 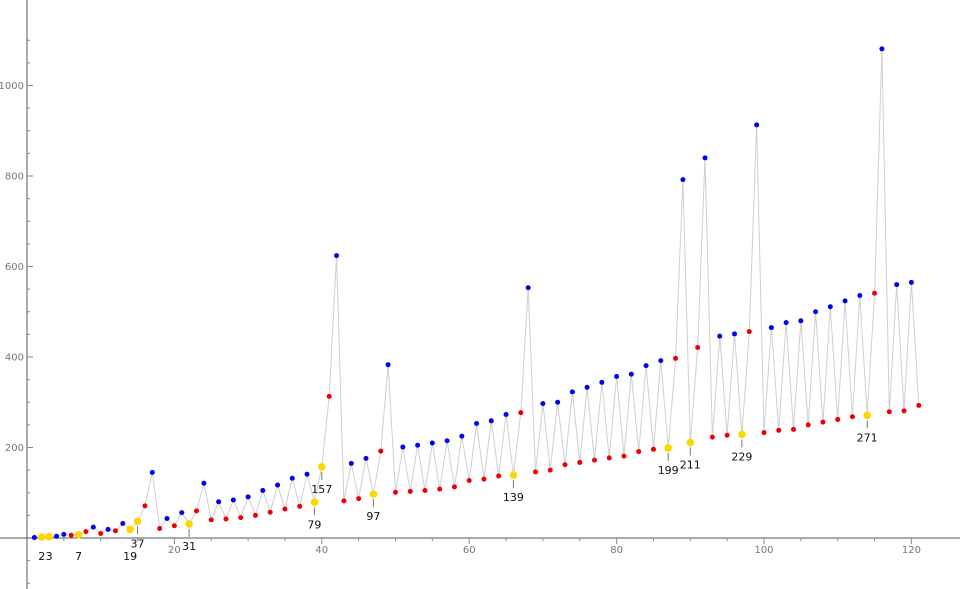 I want to click on annotation-label: 157, so click(x=321, y=489).